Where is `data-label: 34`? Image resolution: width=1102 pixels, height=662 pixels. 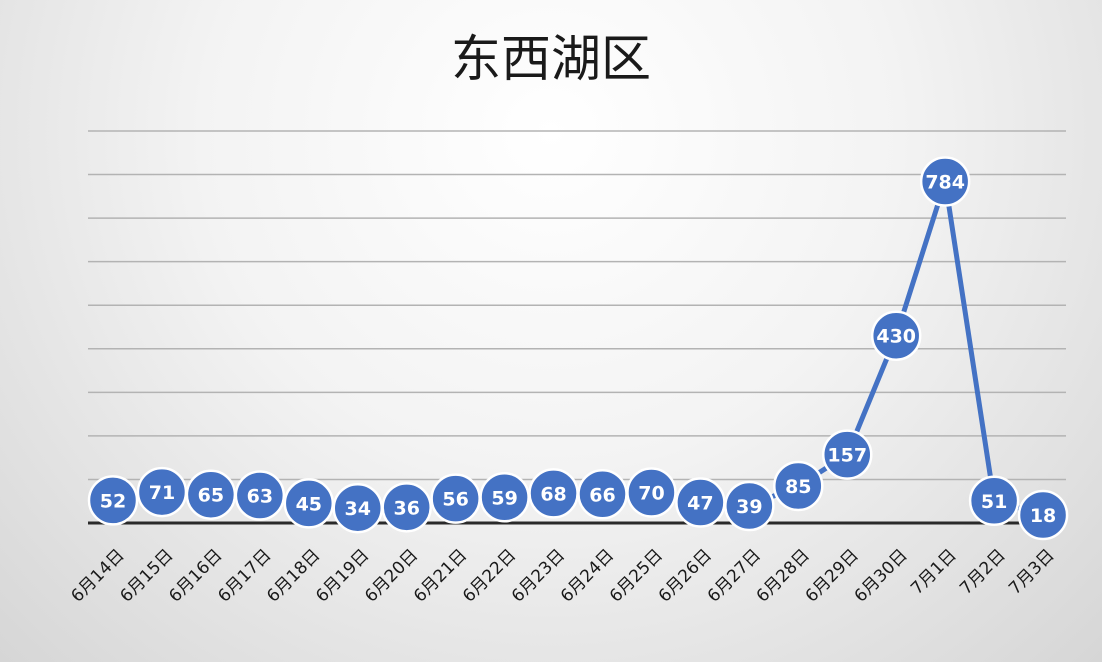 data-label: 34 is located at coordinates (358, 509).